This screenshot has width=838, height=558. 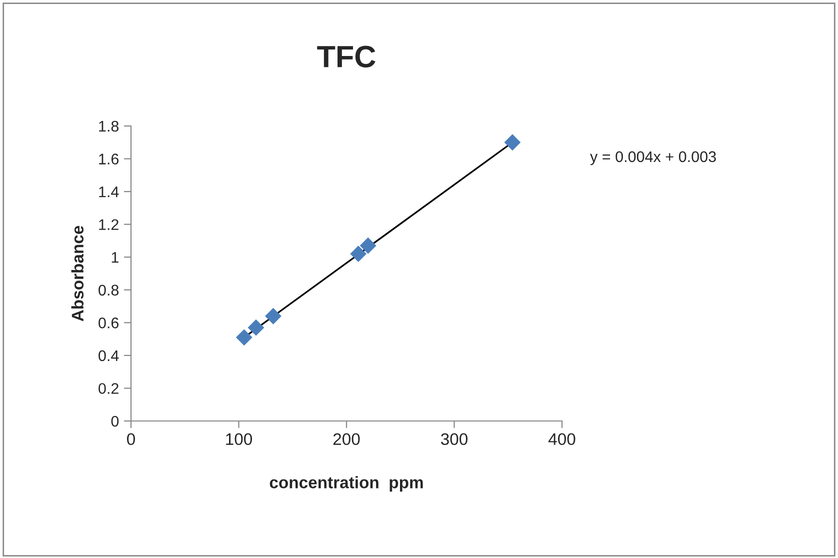 What do you see at coordinates (108, 323) in the screenshot?
I see `y-tick-label: 0.6` at bounding box center [108, 323].